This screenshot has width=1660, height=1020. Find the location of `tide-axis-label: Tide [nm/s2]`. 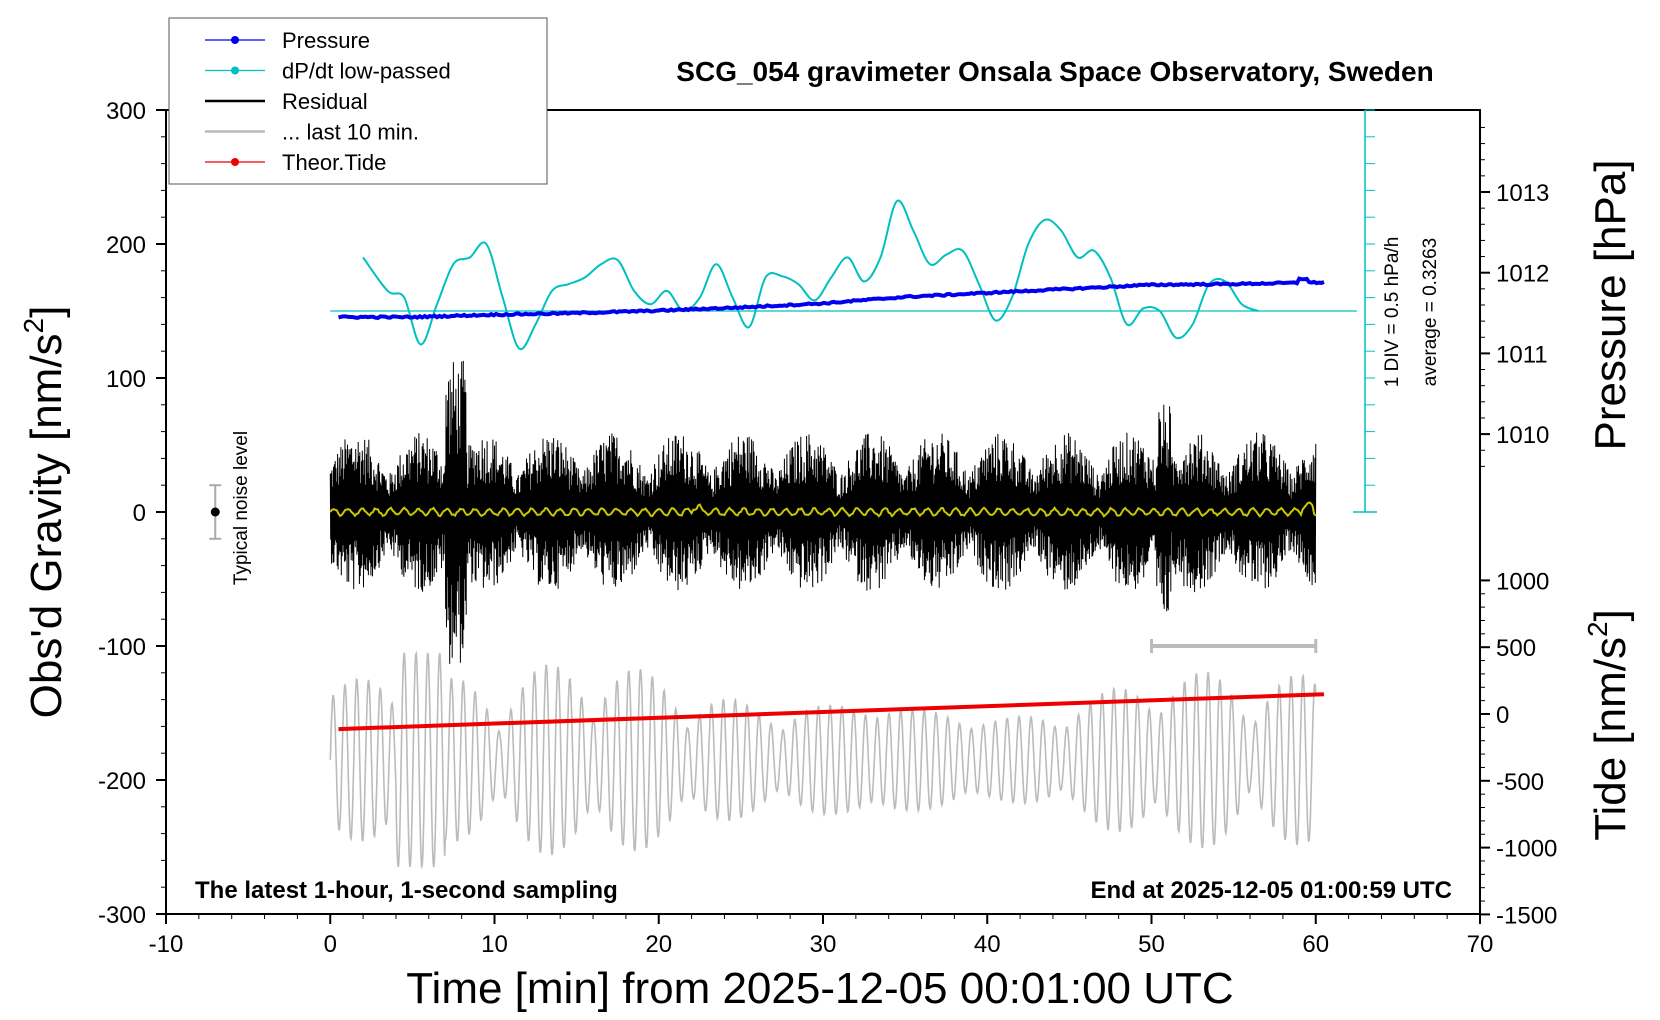

tide-axis-label: Tide [nm/s2] is located at coordinates (1608, 725).